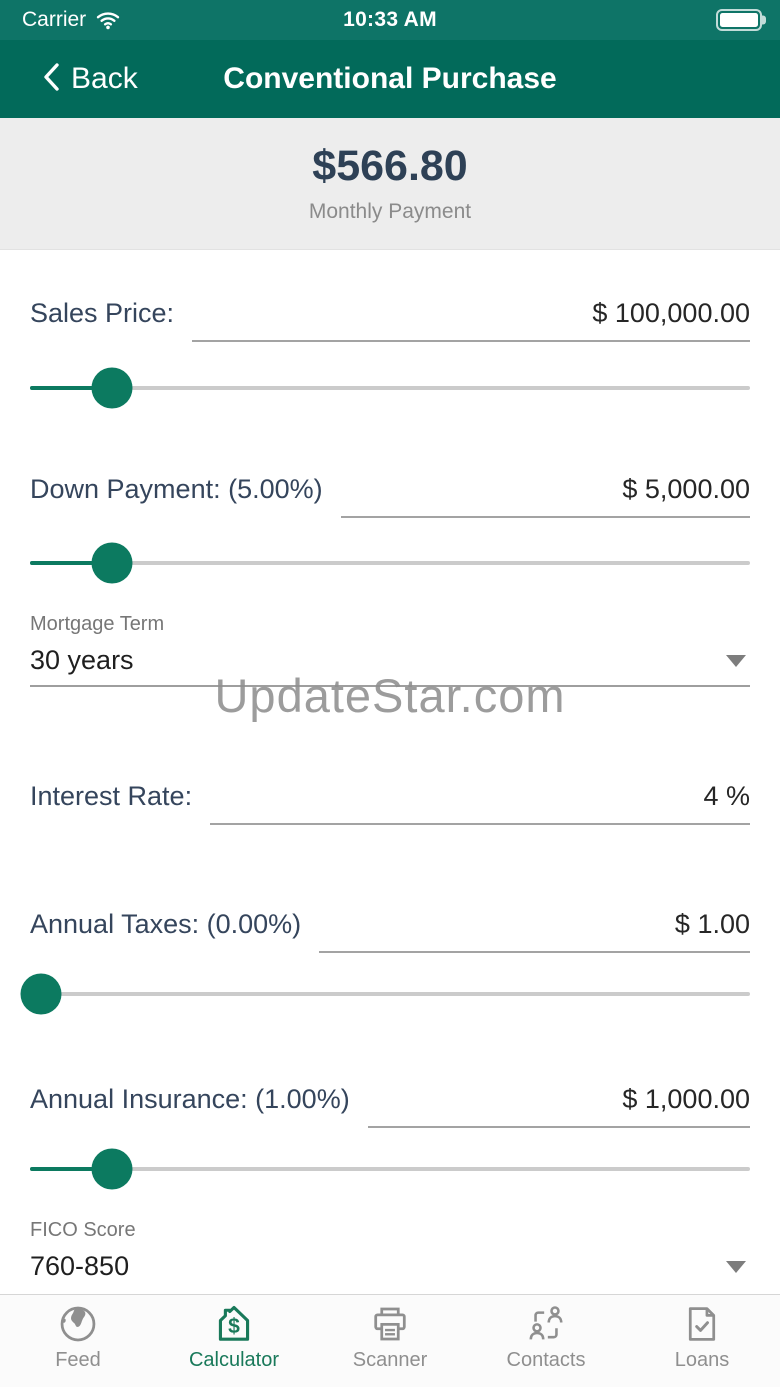  I want to click on down-payment-row: Down Payment: (5.00%) $ 5,000.00, so click(390, 495).